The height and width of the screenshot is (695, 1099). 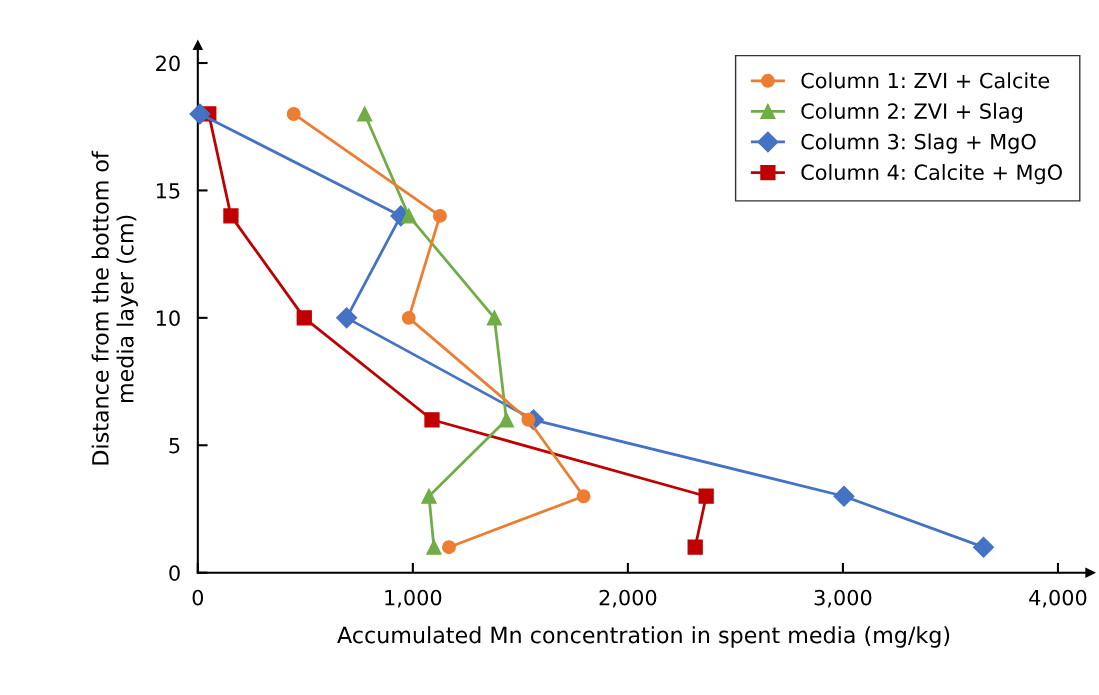 What do you see at coordinates (413, 598) in the screenshot?
I see `x-tick-label: 1,000` at bounding box center [413, 598].